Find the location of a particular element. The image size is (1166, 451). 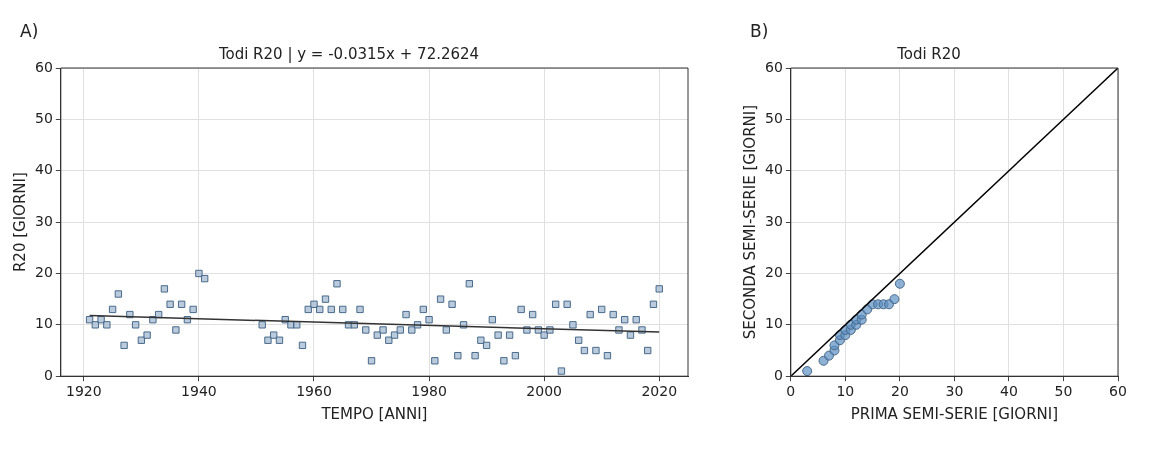

y-axis-title: R20 [GIORNI] is located at coordinates (19, 222).